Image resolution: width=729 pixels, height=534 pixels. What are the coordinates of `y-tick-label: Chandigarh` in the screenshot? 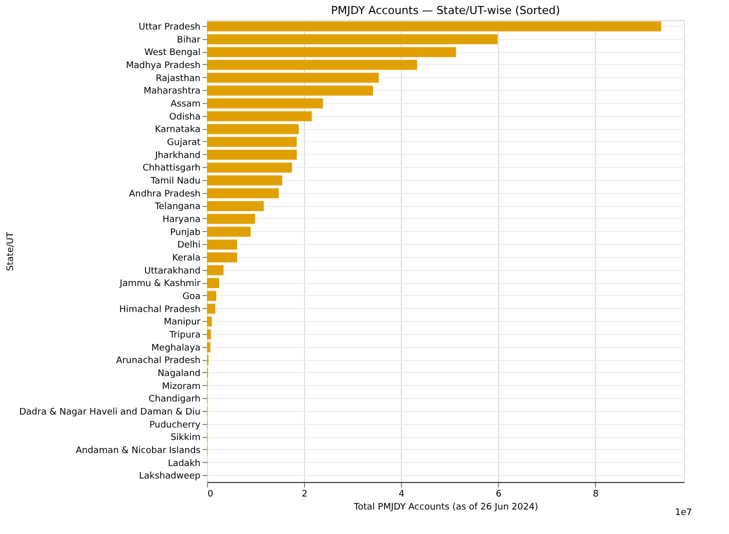 It's located at (174, 399).